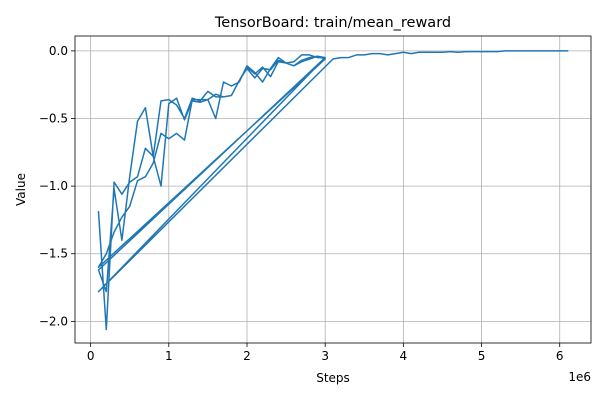 Image resolution: width=600 pixels, height=400 pixels. Describe the element at coordinates (53, 186) in the screenshot. I see `y-tick-label: −1.0` at that location.